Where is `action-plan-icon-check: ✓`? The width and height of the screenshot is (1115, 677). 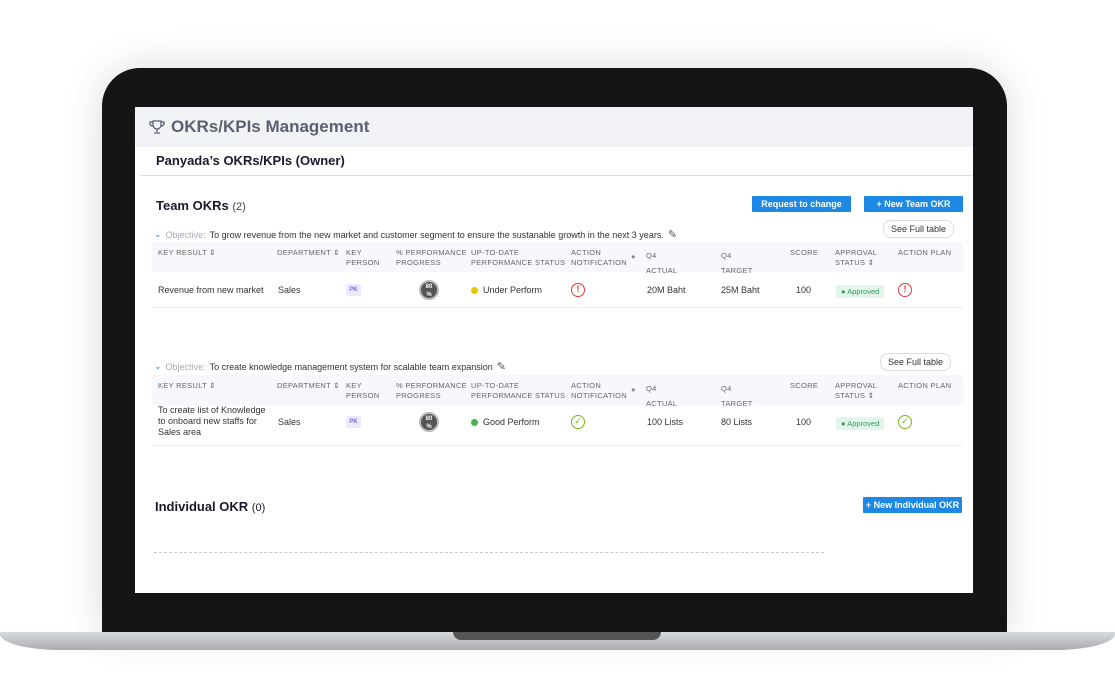 action-plan-icon-check: ✓ is located at coordinates (905, 422).